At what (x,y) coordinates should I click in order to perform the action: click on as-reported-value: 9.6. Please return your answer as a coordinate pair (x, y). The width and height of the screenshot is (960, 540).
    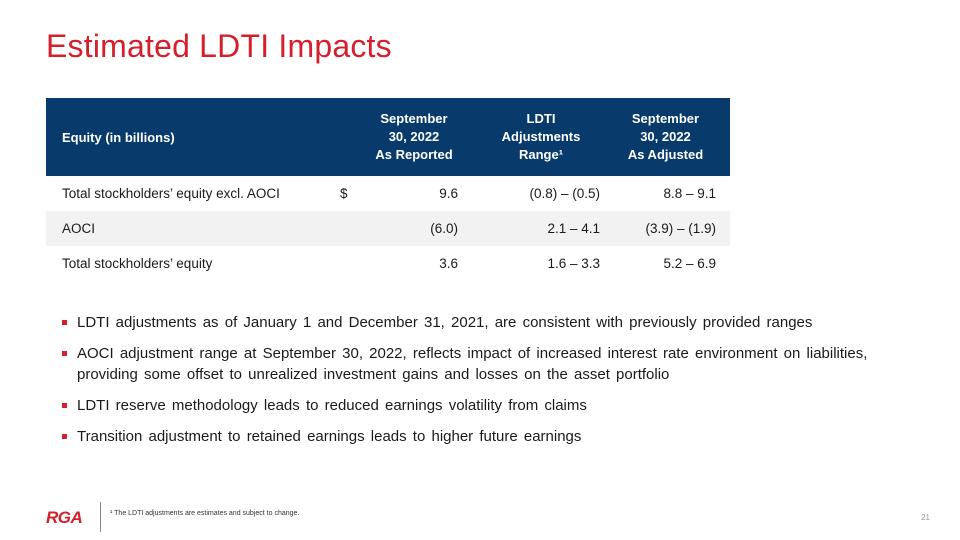
    Looking at the image, I should click on (448, 193).